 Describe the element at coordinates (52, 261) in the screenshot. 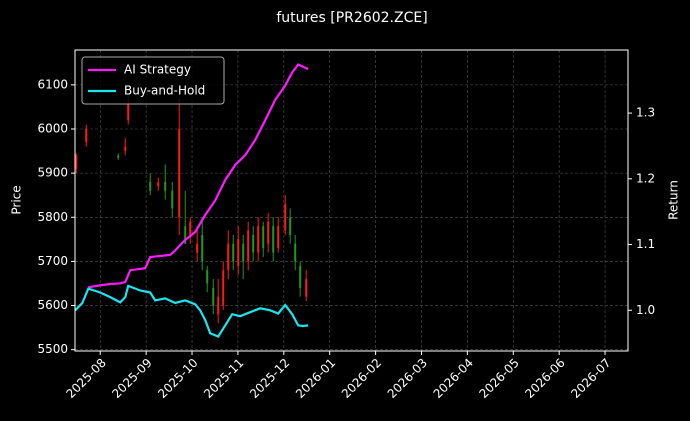

I see `y-tick-label: 5700` at that location.